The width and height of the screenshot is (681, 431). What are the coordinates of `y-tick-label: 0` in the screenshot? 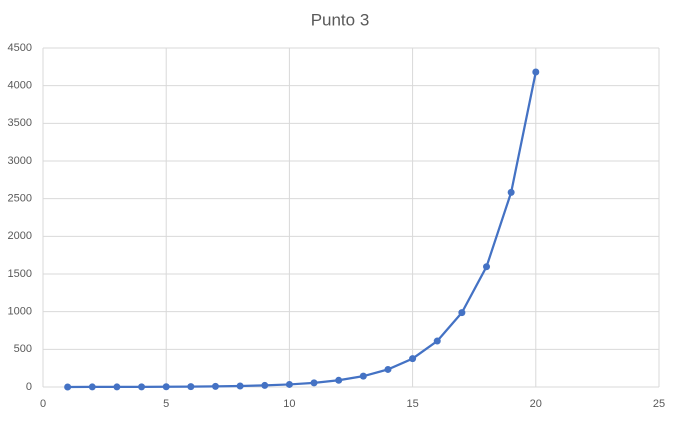 It's located at (29, 387).